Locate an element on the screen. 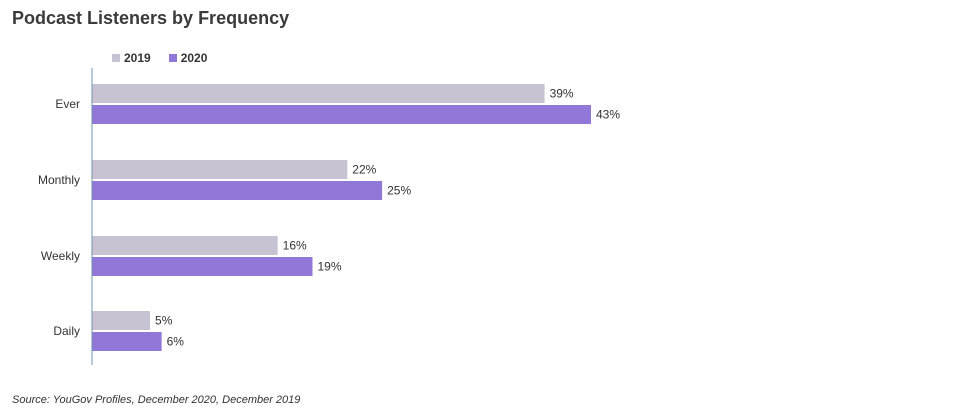 The height and width of the screenshot is (414, 977). bar-weekly-2019 is located at coordinates (185, 245).